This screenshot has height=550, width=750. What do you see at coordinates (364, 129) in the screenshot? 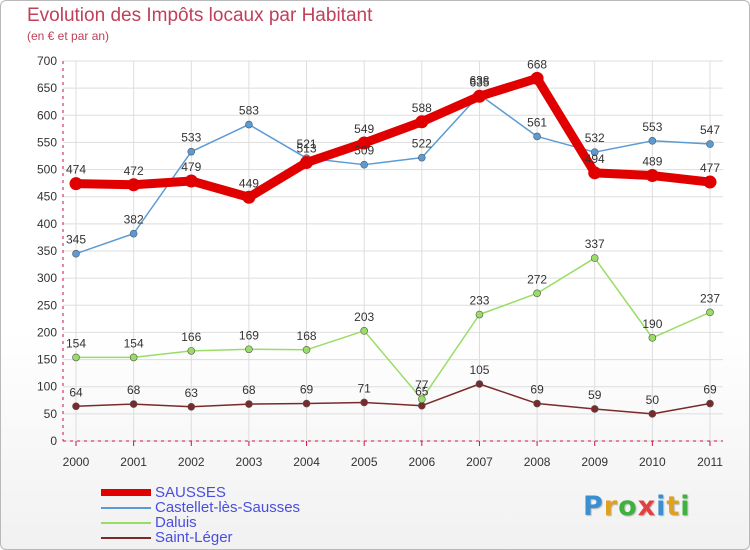
I see `data-label: 549` at bounding box center [364, 129].